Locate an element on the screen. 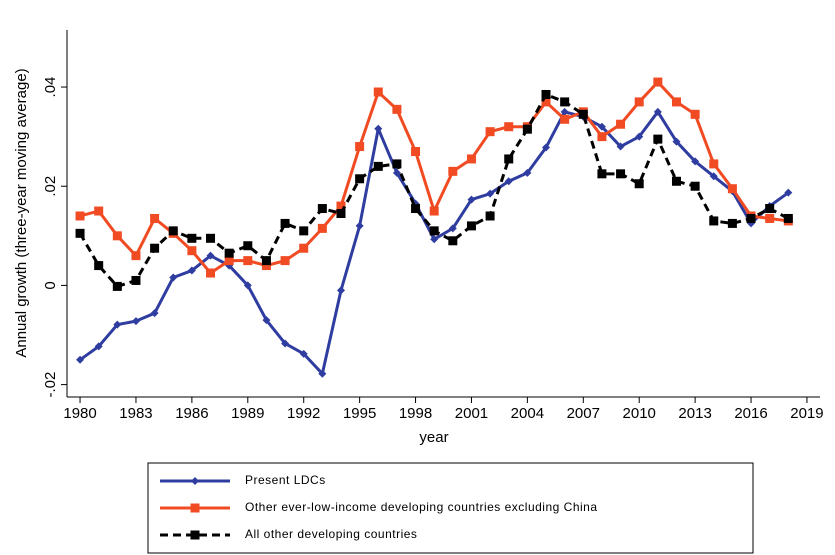 This screenshot has height=555, width=835. legend-label: All other developing countries is located at coordinates (331, 534).